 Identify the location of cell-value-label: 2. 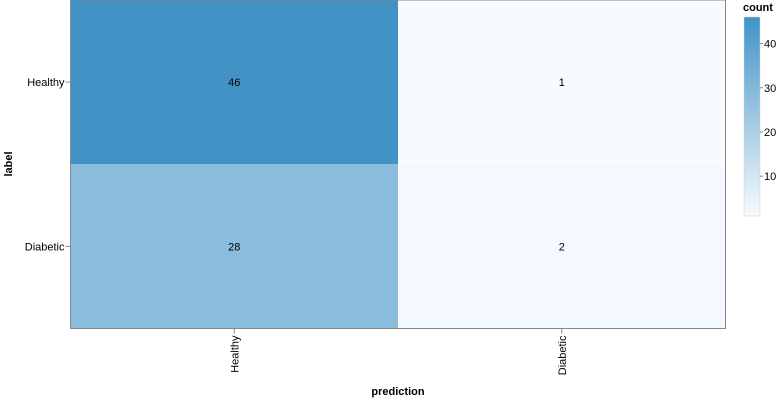
(562, 247).